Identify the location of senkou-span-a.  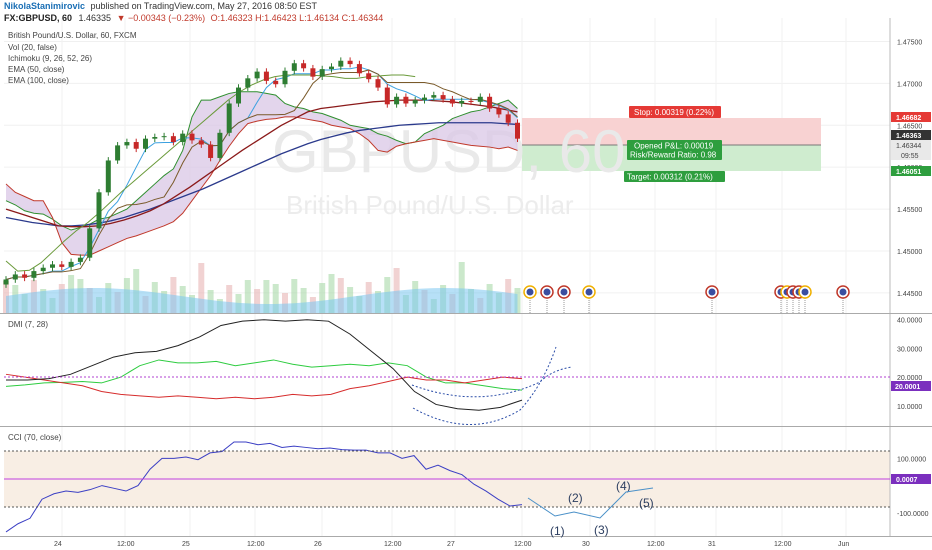
(261, 161).